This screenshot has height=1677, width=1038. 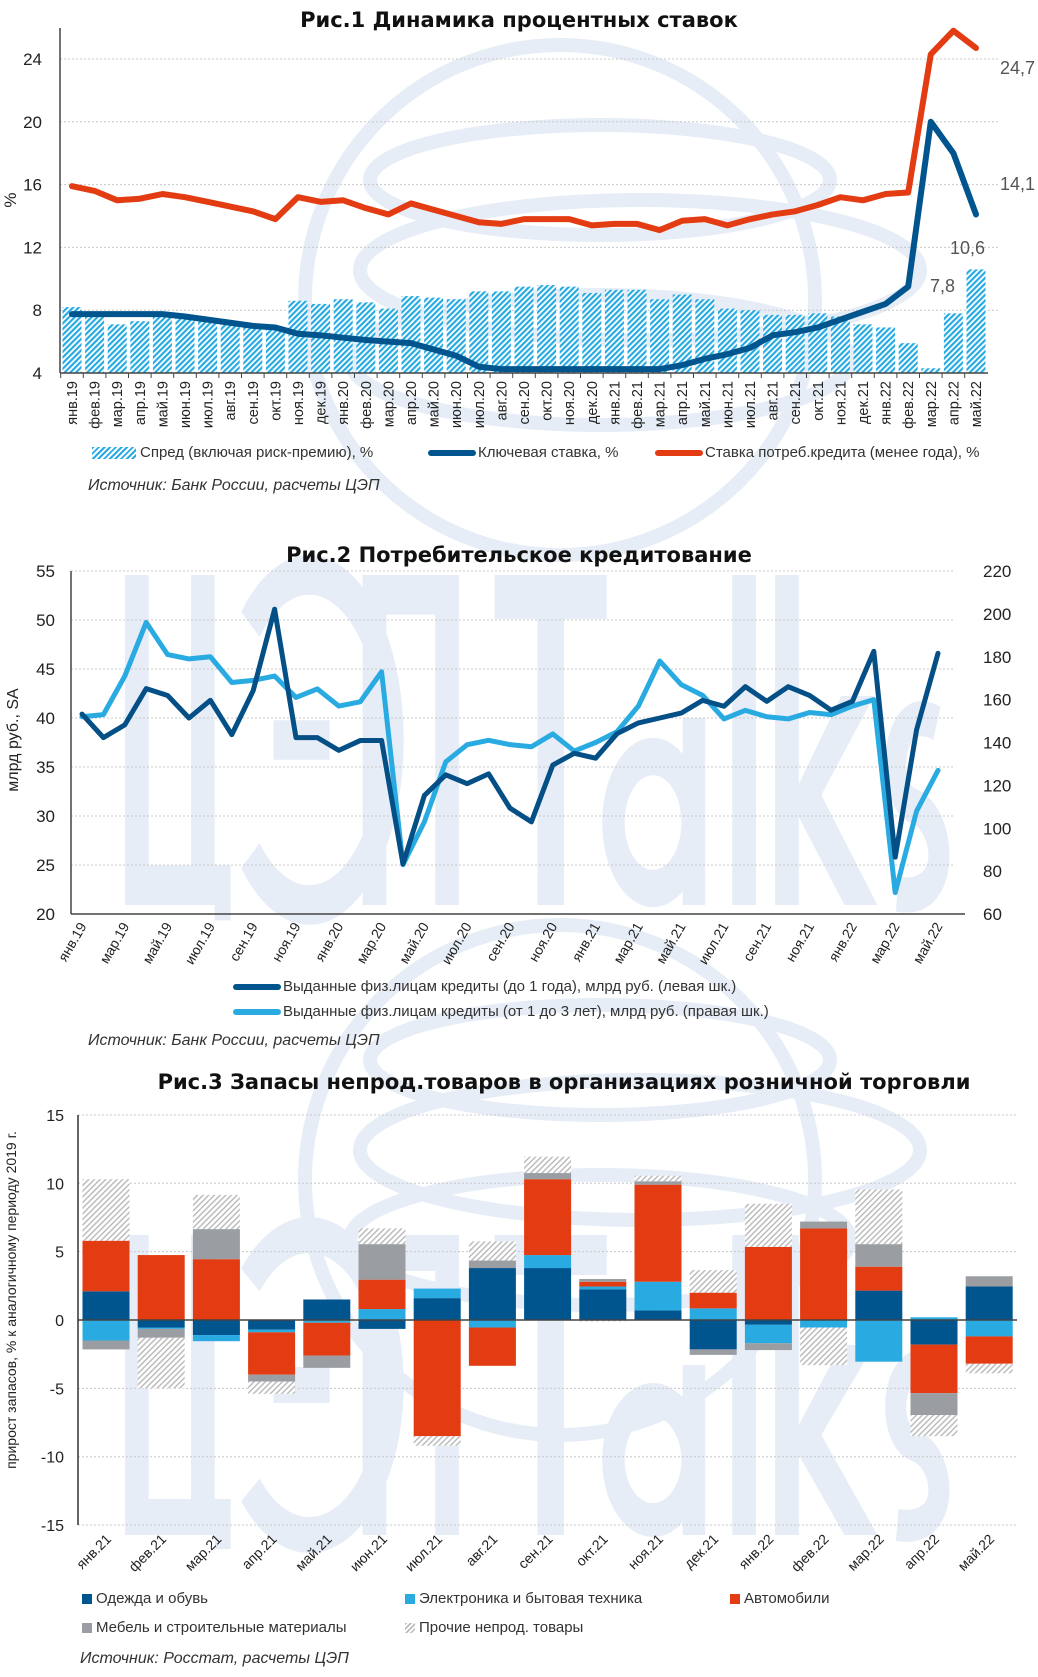 What do you see at coordinates (997, 828) in the screenshot?
I see `y-right-tick-label: 100` at bounding box center [997, 828].